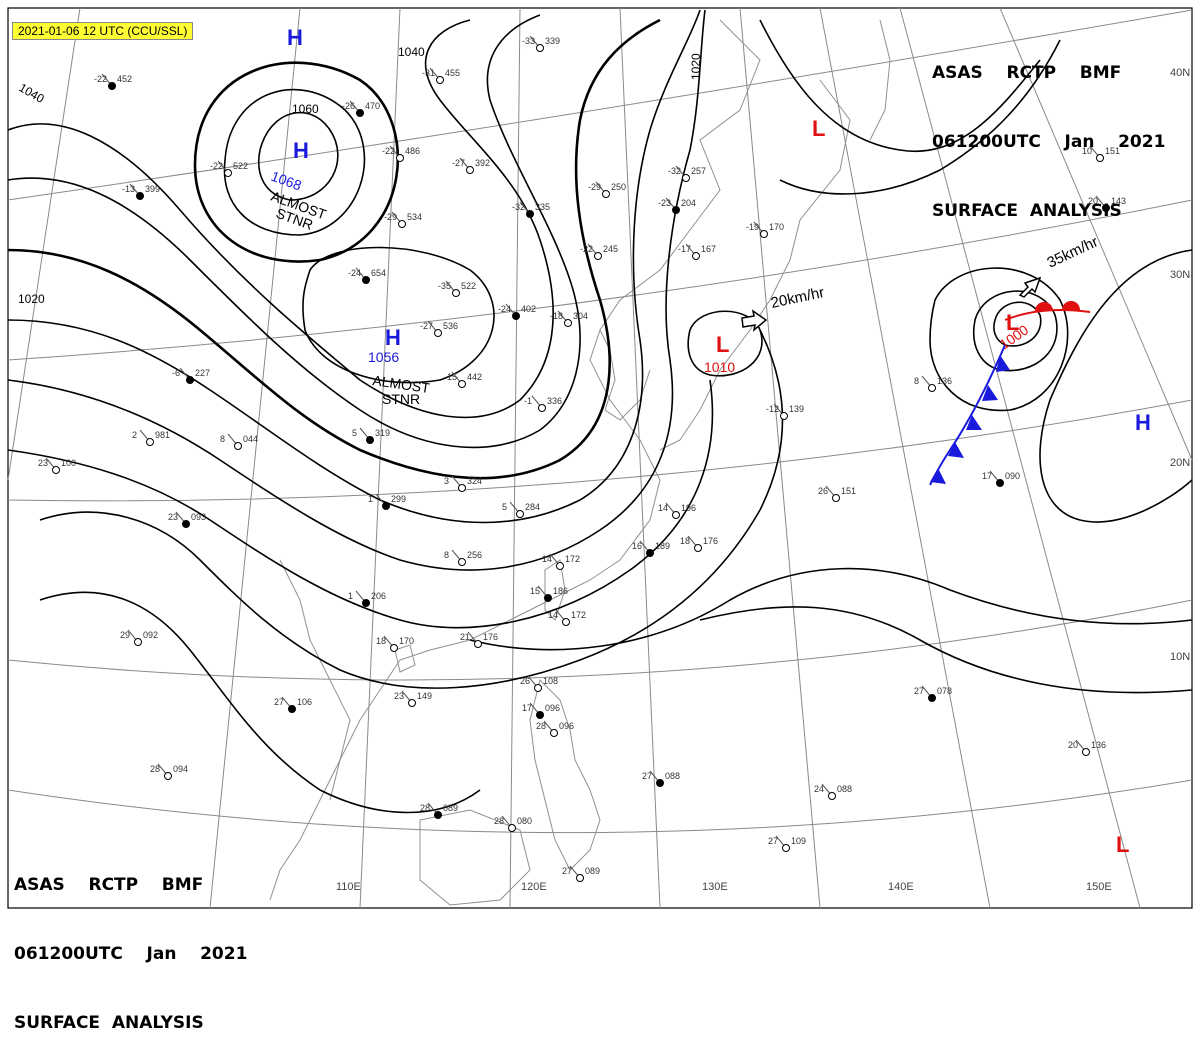 The image size is (1200, 1058). What do you see at coordinates (1180, 657) in the screenshot?
I see `lat-label: 10N` at bounding box center [1180, 657].